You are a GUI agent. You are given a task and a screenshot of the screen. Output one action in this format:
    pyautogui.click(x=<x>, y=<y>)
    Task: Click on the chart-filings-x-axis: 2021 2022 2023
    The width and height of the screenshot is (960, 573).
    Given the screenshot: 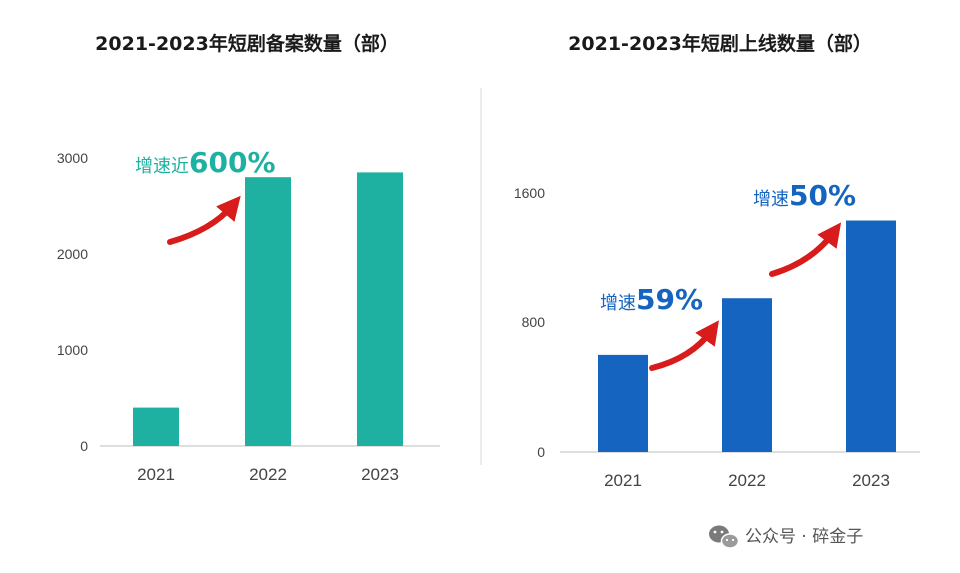 What is the action you would take?
    pyautogui.click(x=268, y=474)
    